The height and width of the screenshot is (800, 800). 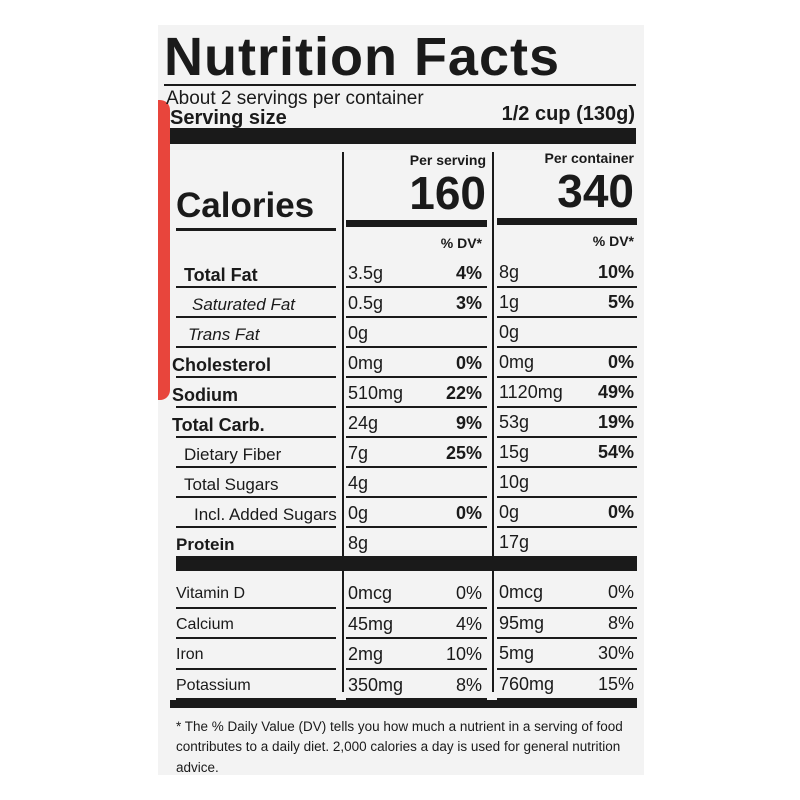 I want to click on serving-dv: 8%, so click(x=468, y=684).